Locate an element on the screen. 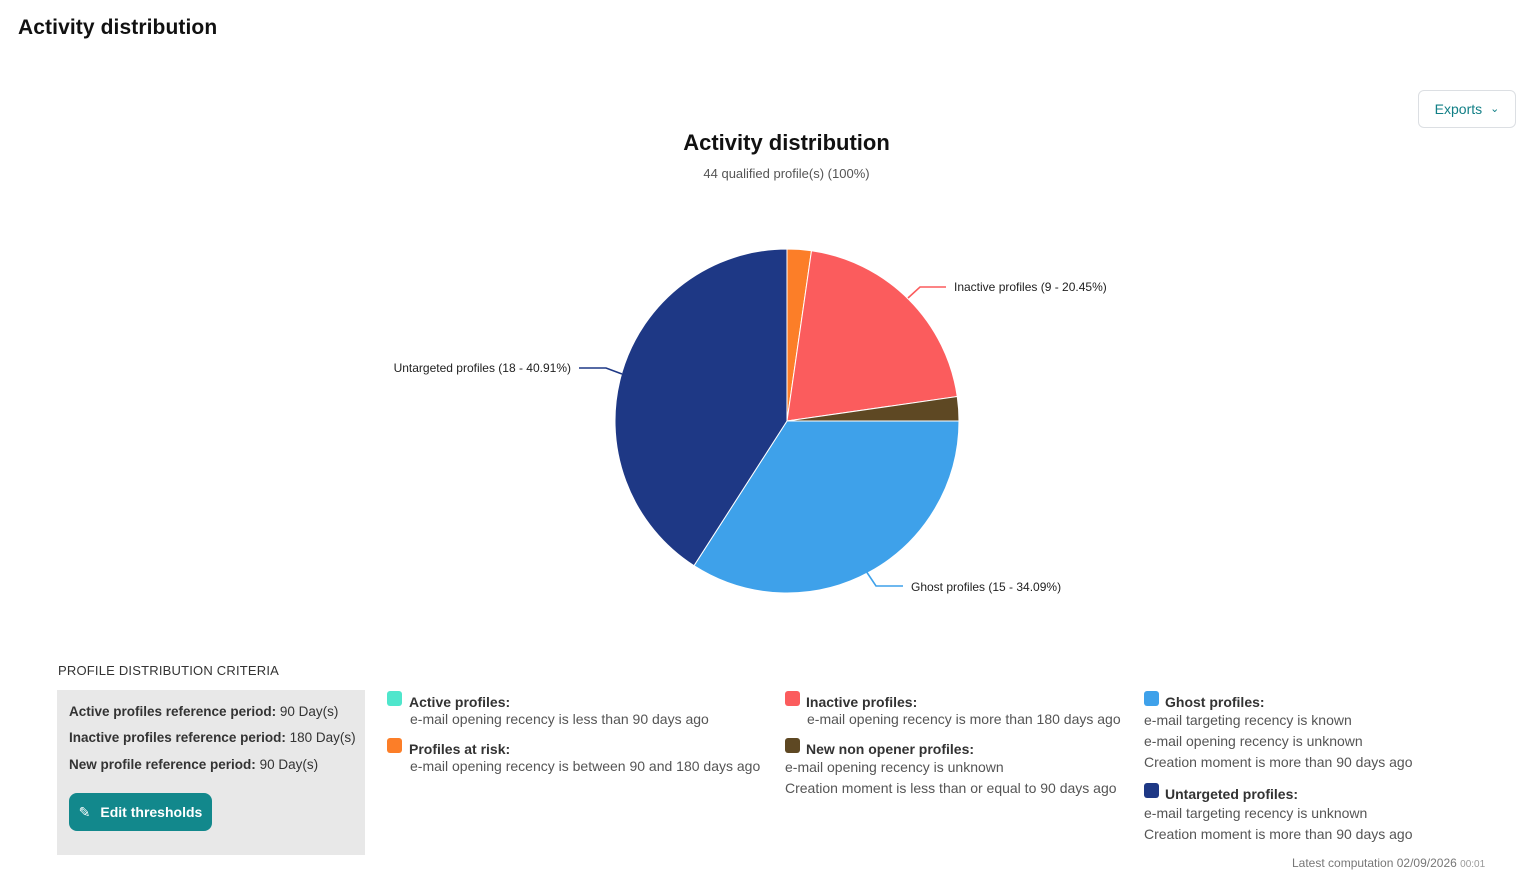 This screenshot has width=1536, height=873. slice-data-label: Ghost profiles (15 - 34.09%) is located at coordinates (986, 587).